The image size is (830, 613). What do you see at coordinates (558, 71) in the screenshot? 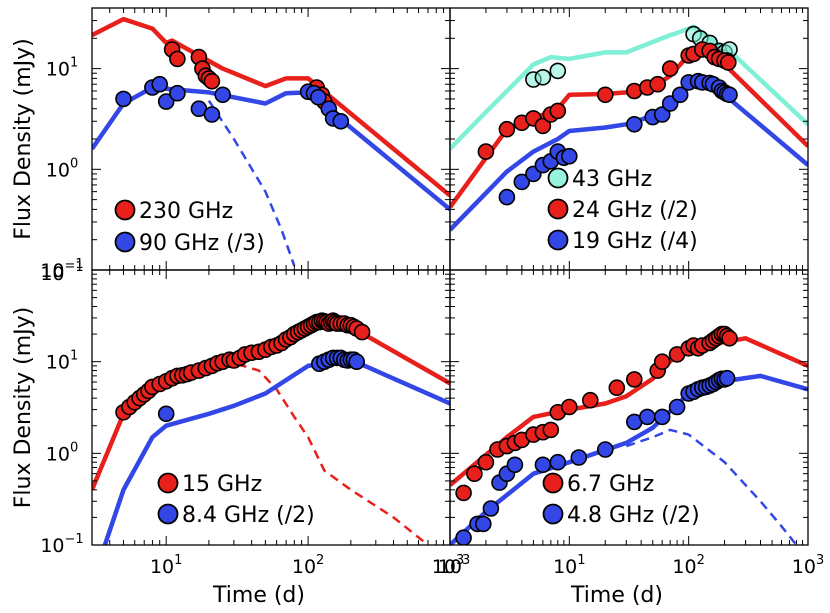
I see `data-point-cyan` at bounding box center [558, 71].